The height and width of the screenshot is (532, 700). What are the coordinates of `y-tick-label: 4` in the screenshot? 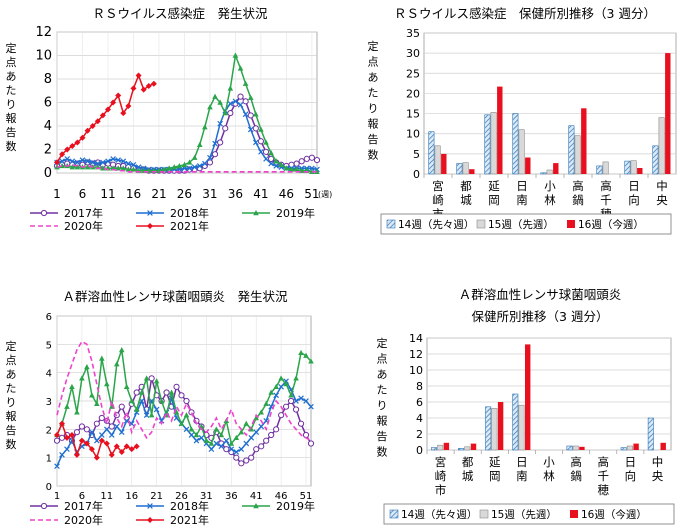 It's located at (49, 374).